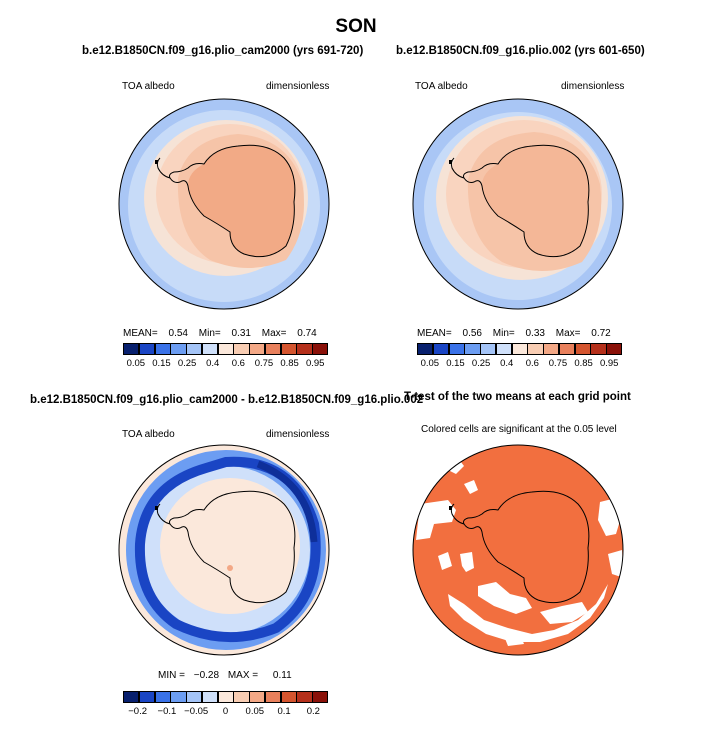 The image size is (712, 748). What do you see at coordinates (503, 333) in the screenshot?
I see `panel-2-min-label: Min=` at bounding box center [503, 333].